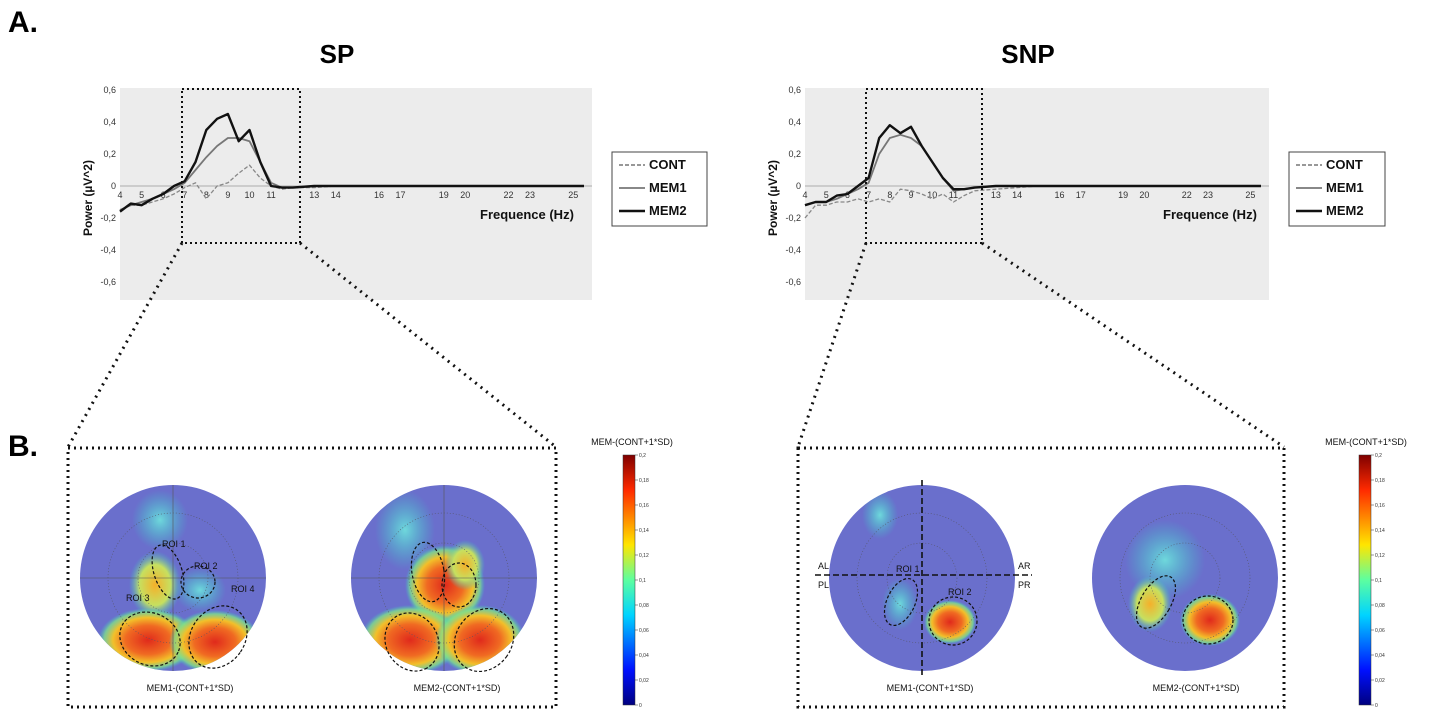  What do you see at coordinates (1024, 566) in the screenshot?
I see `quadrant-ar: AR` at bounding box center [1024, 566].